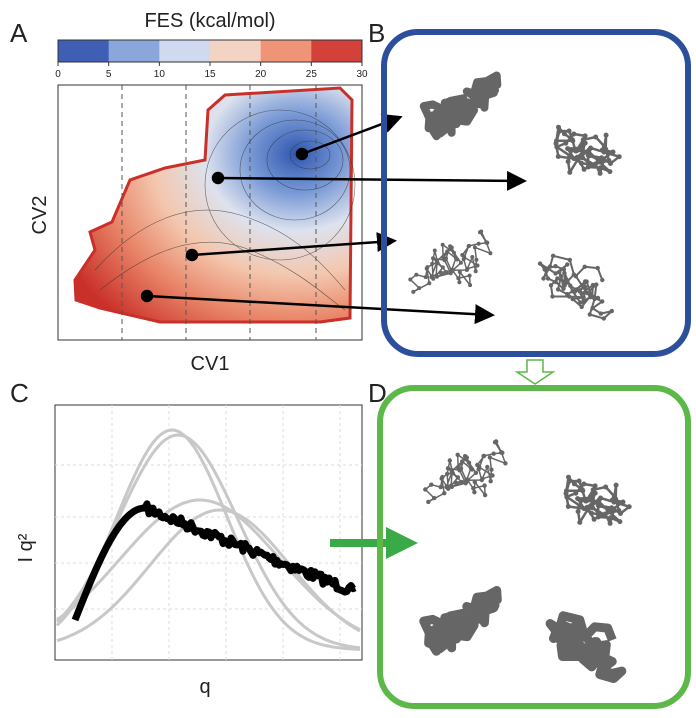 This screenshot has height=718, width=696. Describe the element at coordinates (209, 21) in the screenshot. I see `colorbar-title: FES (kcal/mol)` at that location.